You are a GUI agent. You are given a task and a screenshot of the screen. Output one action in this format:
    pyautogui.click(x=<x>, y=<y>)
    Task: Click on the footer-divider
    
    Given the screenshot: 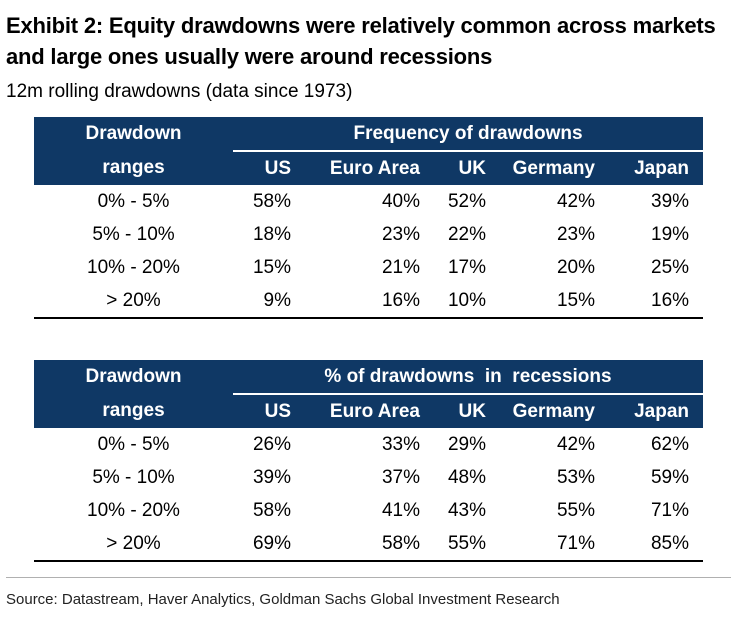 What is the action you would take?
    pyautogui.click(x=368, y=577)
    